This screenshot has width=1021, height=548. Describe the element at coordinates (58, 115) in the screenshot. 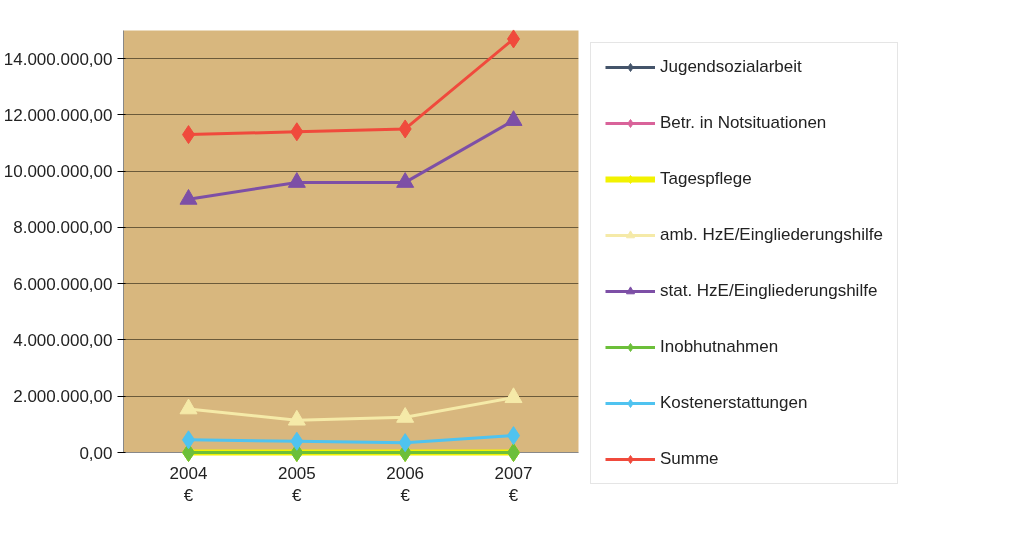

I see `y-tick-label: 12.000.000,00` at that location.